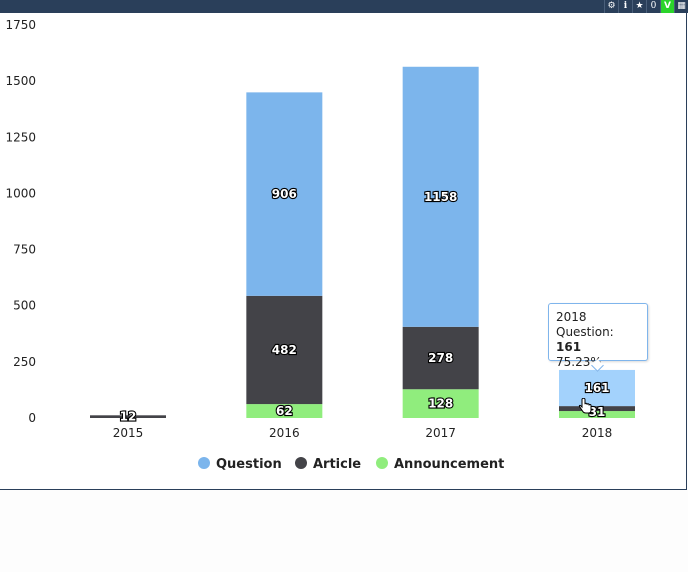  What do you see at coordinates (24, 250) in the screenshot?
I see `y-tick-label: 750` at bounding box center [24, 250].